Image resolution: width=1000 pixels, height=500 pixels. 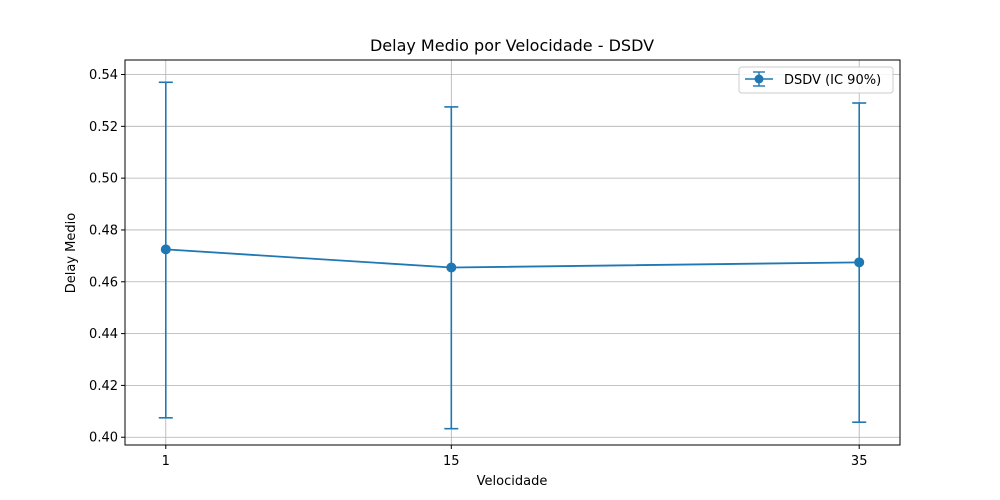 I want to click on legend-box, so click(x=816, y=80).